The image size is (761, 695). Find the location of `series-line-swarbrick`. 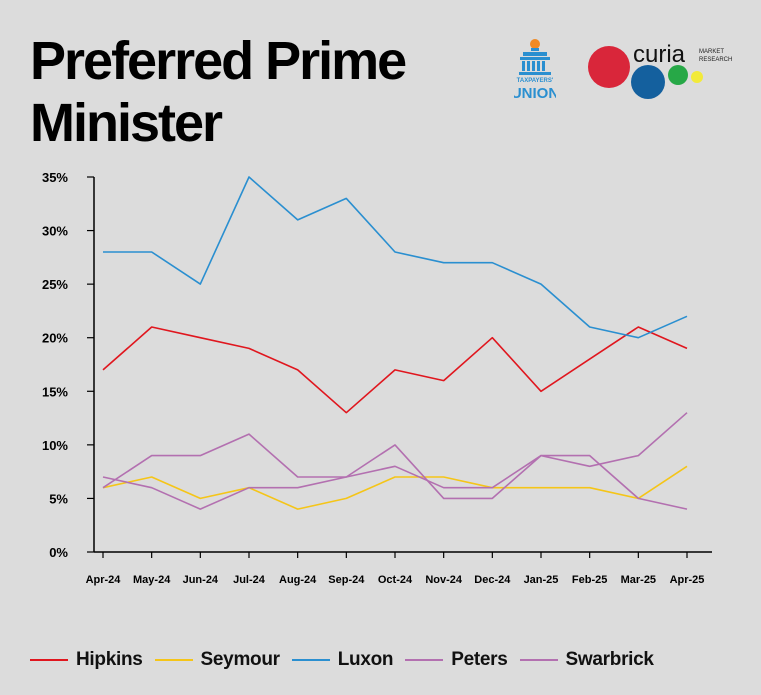

series-line-swarbrick is located at coordinates (395, 461).